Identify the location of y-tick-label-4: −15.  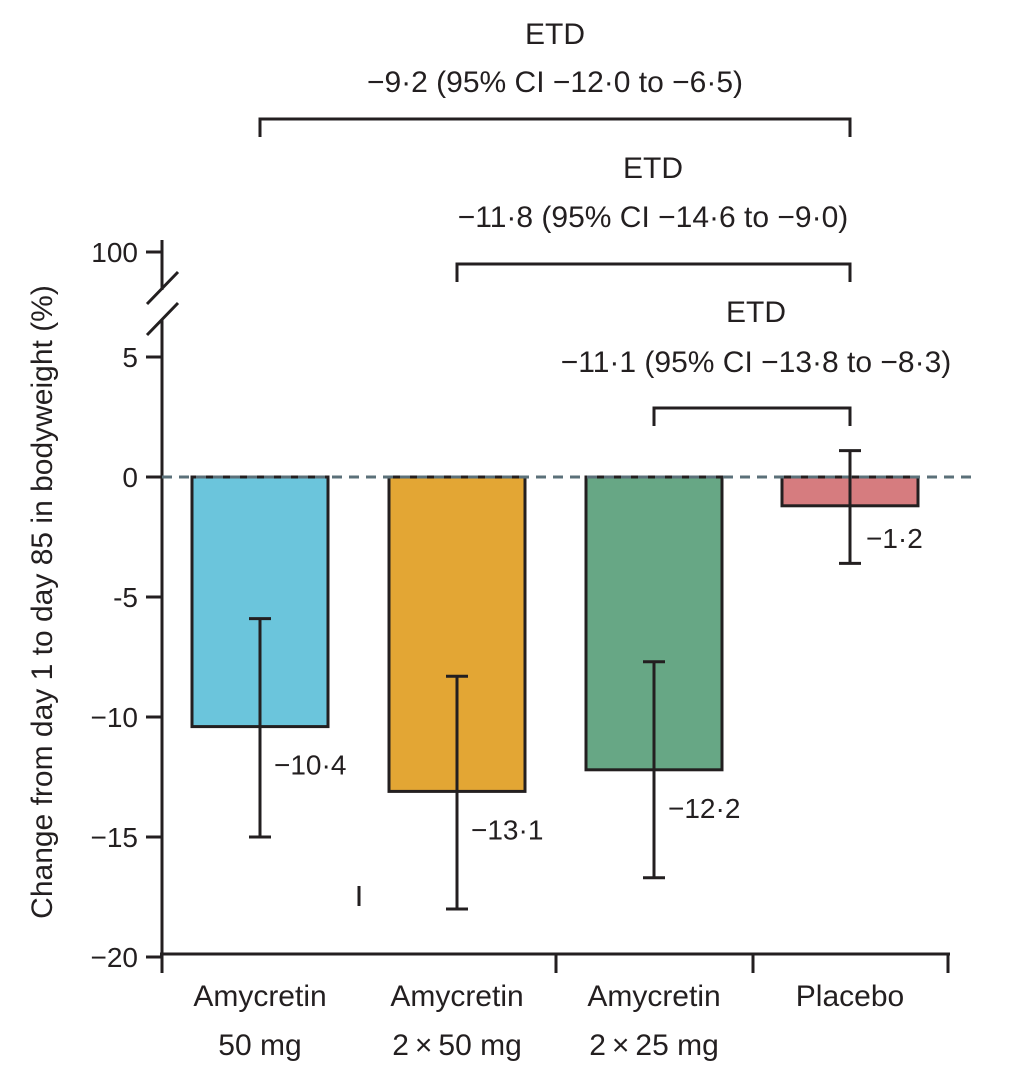
(115, 837).